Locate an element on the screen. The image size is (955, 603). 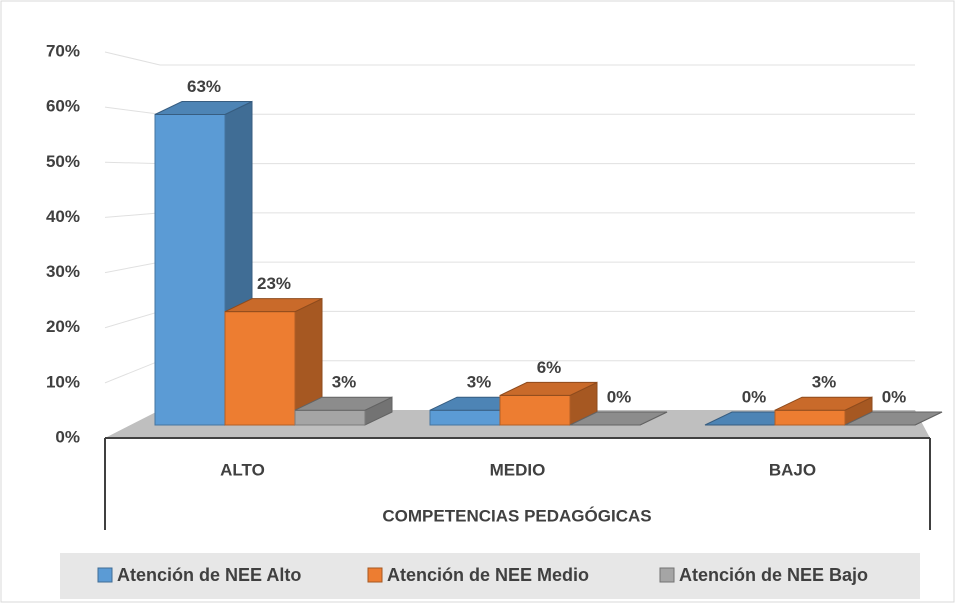
y-tick-label: 30% is located at coordinates (63, 271).